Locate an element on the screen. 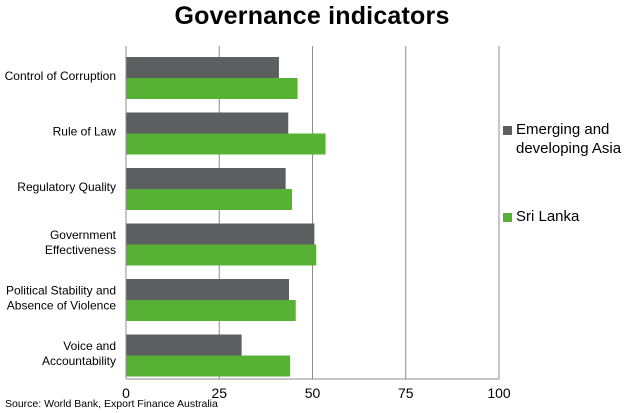 This screenshot has height=413, width=624. category-label-line: Effectiveness is located at coordinates (80, 250).